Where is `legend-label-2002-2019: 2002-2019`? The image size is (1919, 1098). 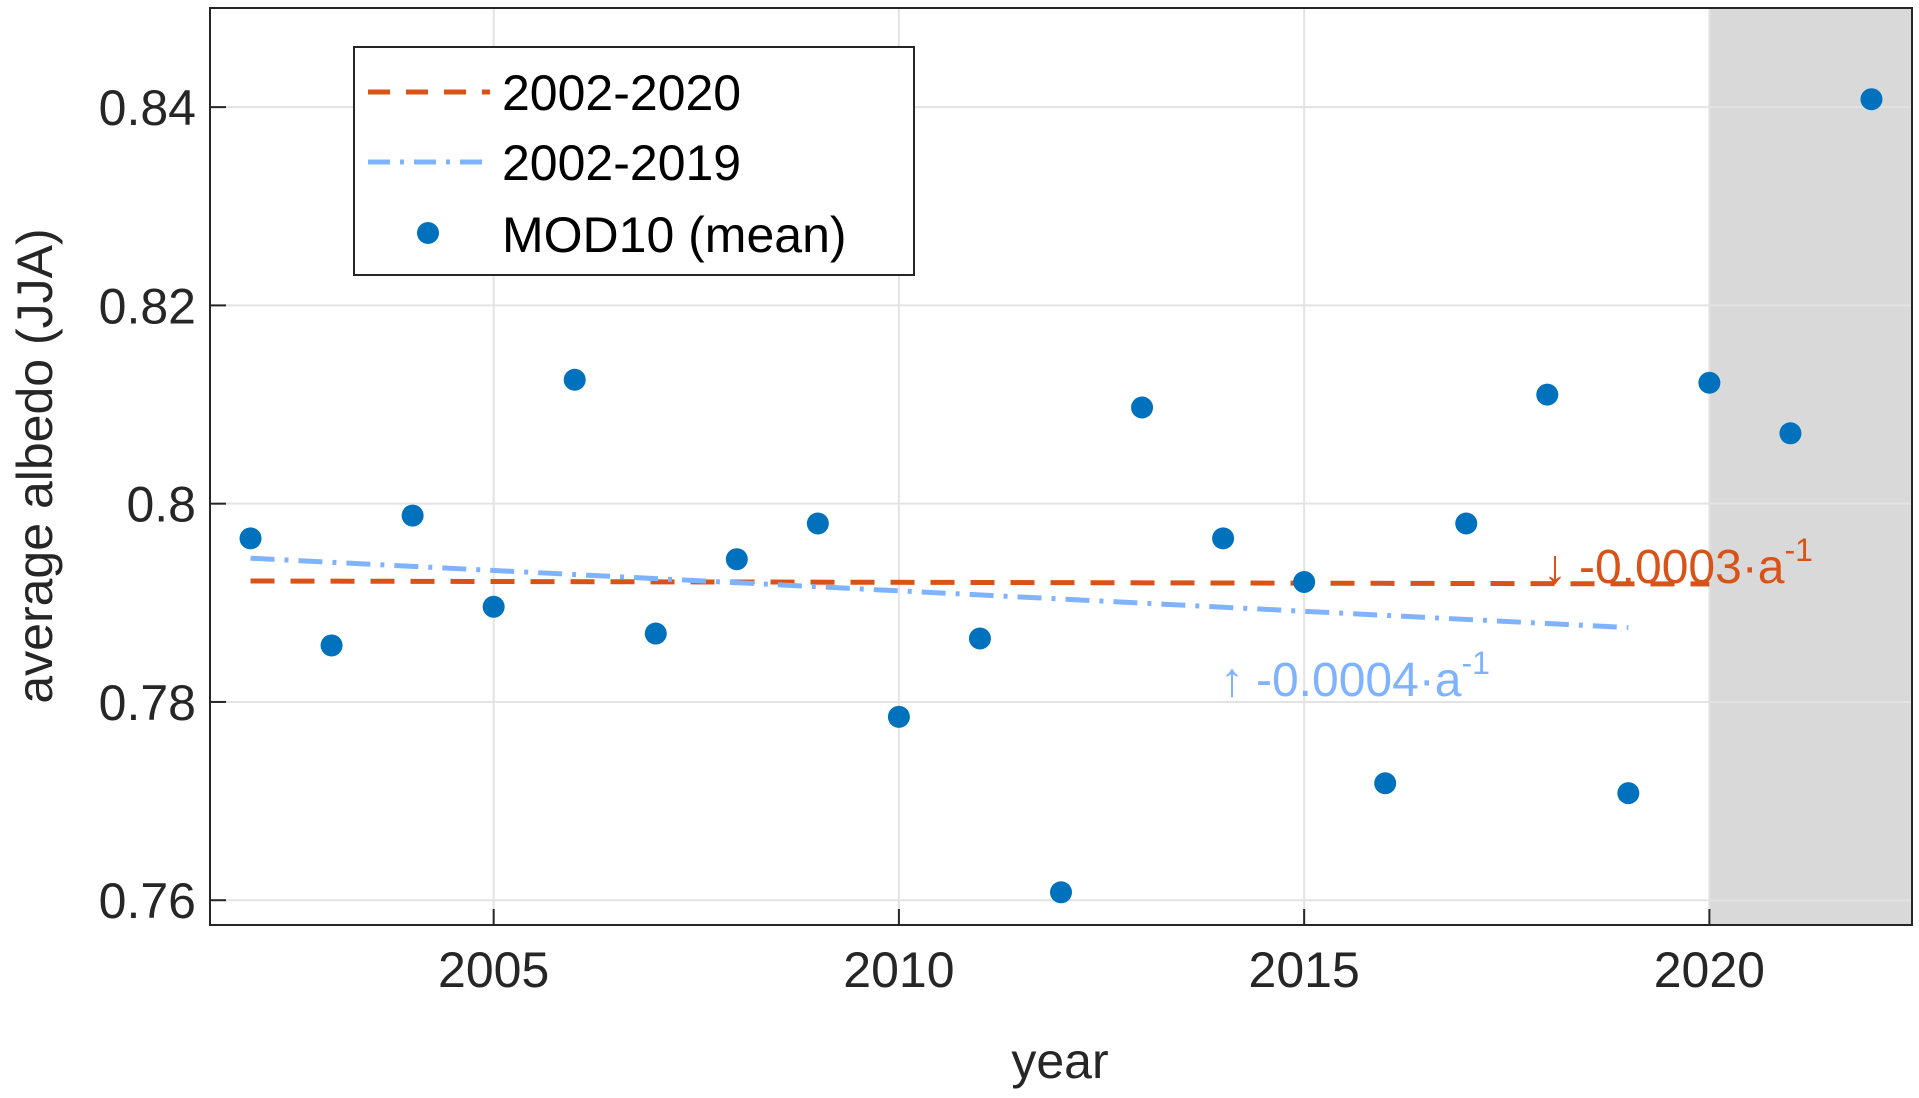 legend-label-2002-2019: 2002-2019 is located at coordinates (621, 163).